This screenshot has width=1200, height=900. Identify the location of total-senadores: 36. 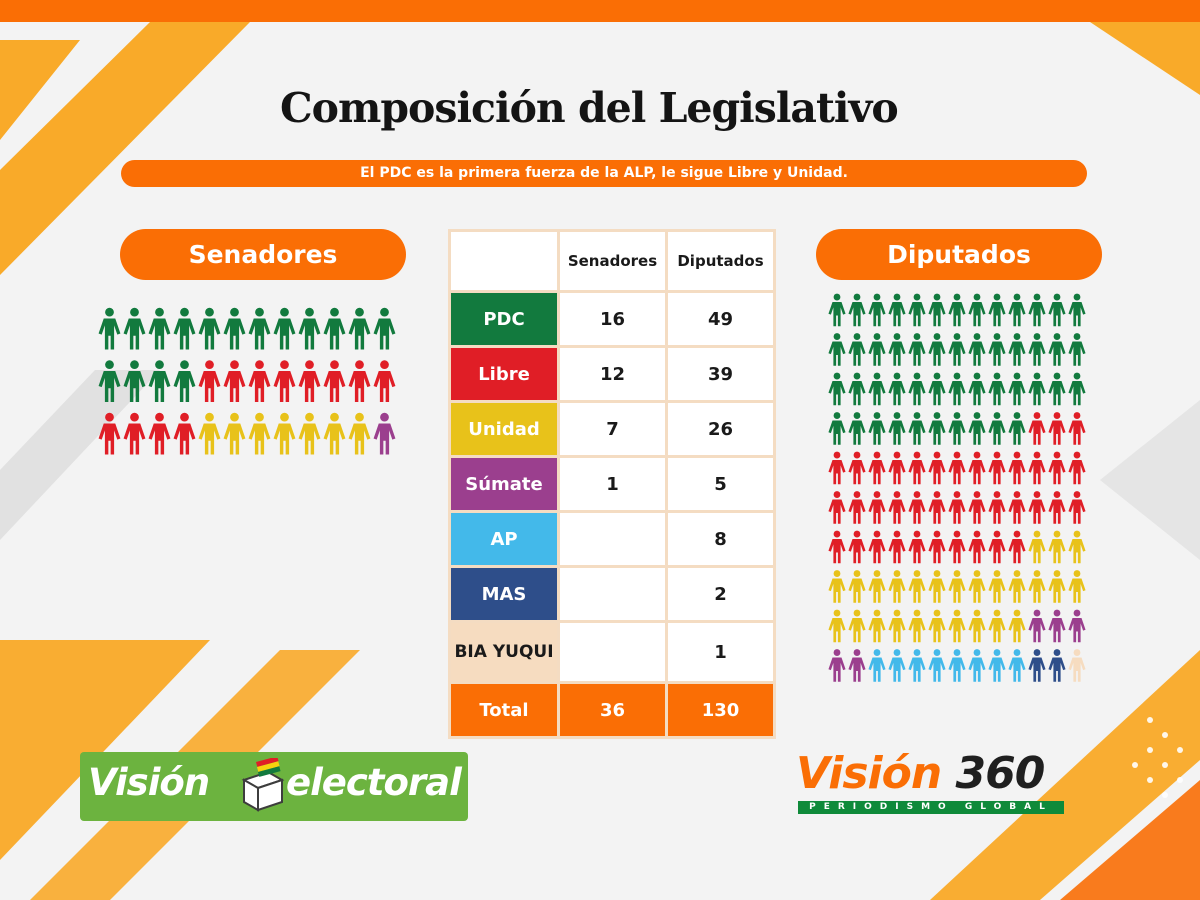
(612, 710).